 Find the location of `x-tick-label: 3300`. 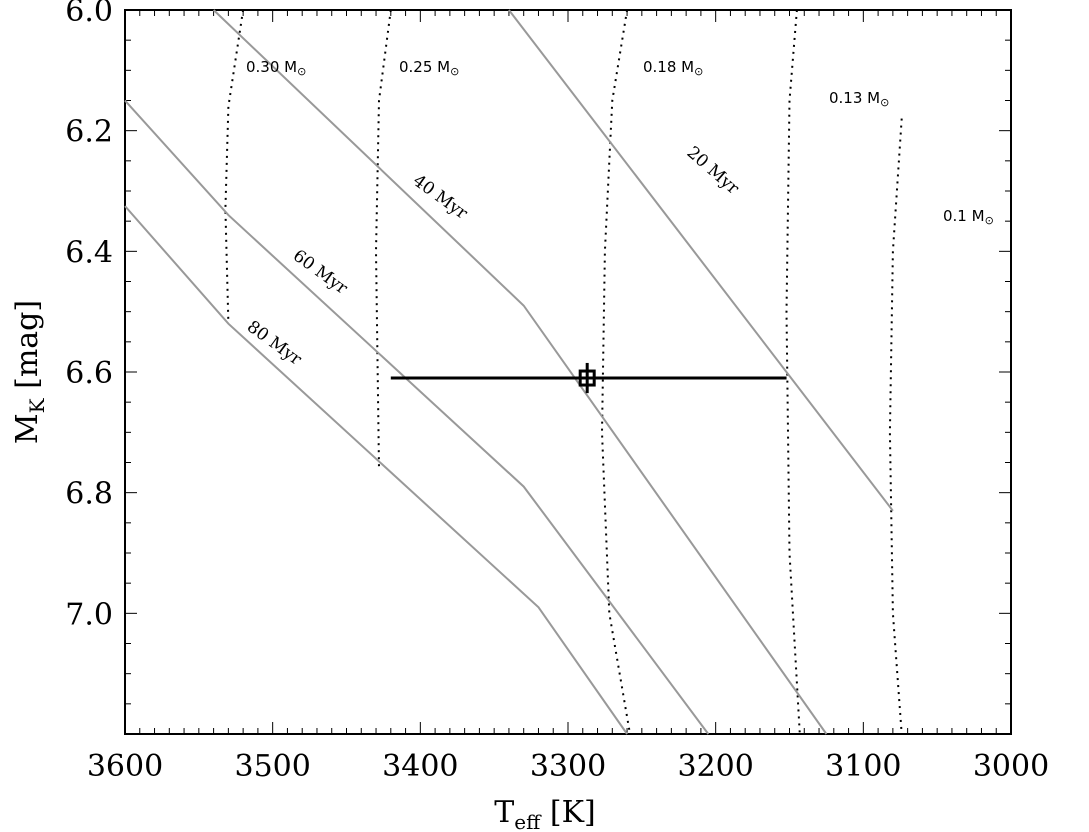

x-tick-label: 3300 is located at coordinates (568, 766).